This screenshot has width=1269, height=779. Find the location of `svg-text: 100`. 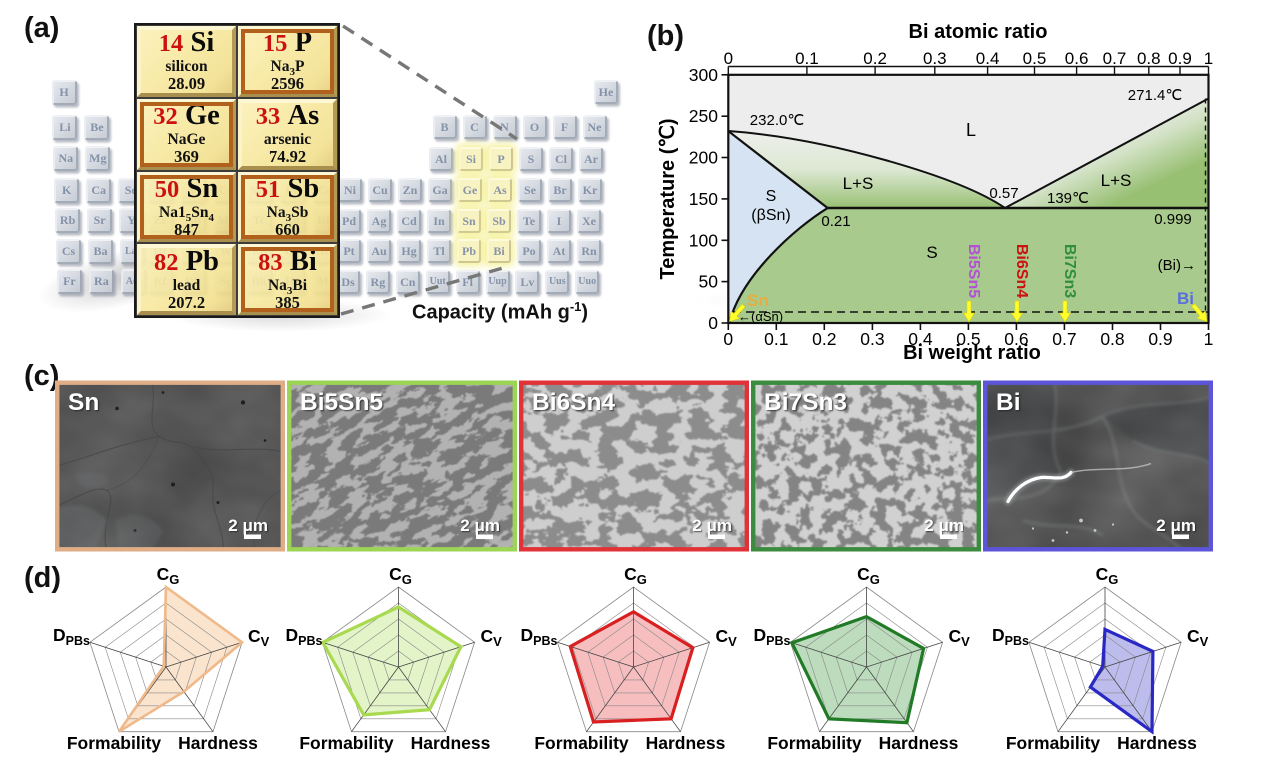

svg-text: 100 is located at coordinates (703, 240).